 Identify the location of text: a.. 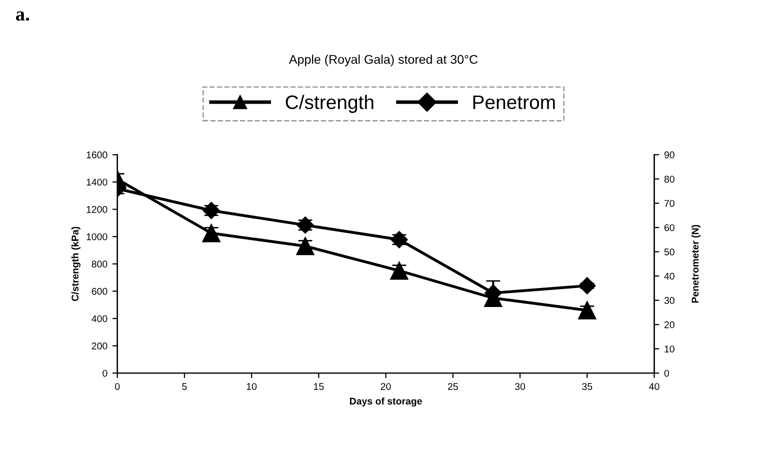
(23, 16).